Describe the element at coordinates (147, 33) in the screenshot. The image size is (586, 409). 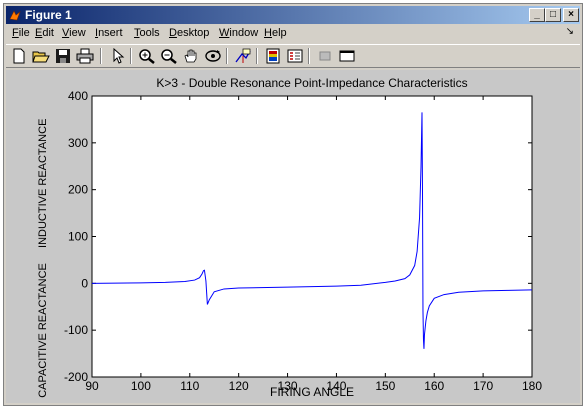
I see `menu-tools: Tools` at that location.